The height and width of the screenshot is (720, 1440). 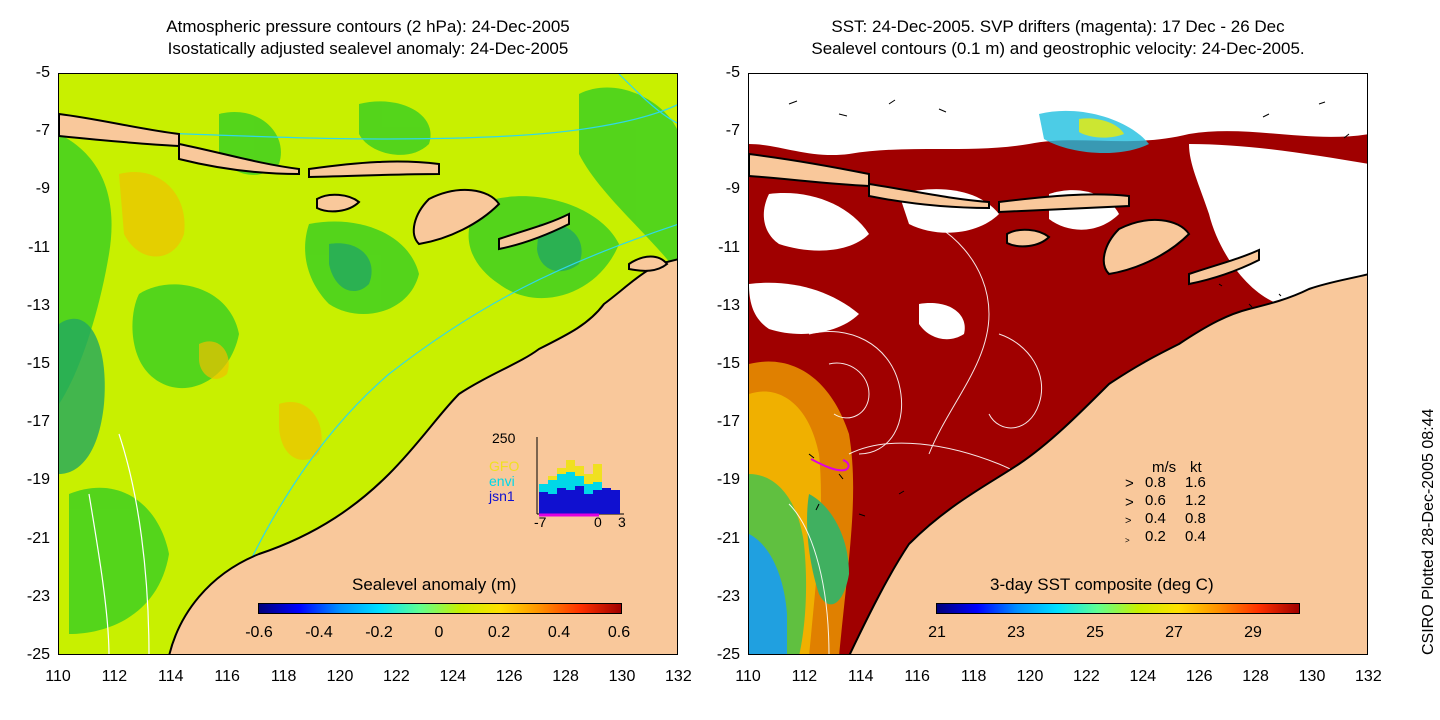 What do you see at coordinates (220, 316) in the screenshot?
I see `positive-anomaly-patches` at bounding box center [220, 316].